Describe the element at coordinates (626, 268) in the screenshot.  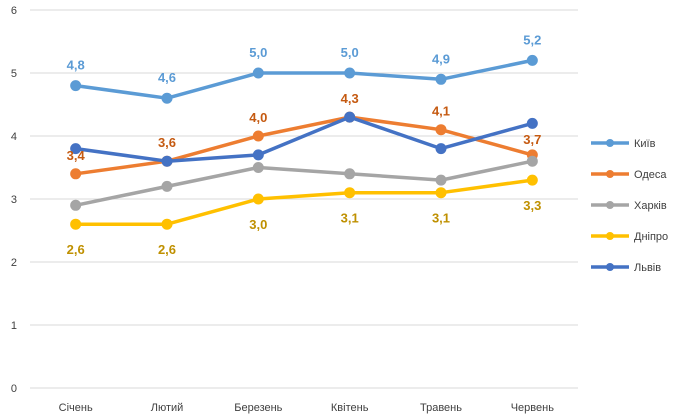
I see `legend-item: Львів` at that location.